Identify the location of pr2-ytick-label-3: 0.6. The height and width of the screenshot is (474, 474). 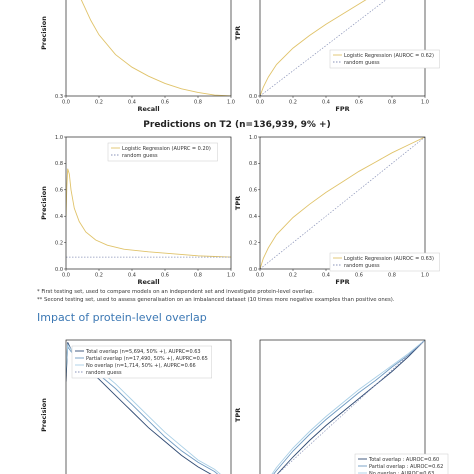
(59, 191).